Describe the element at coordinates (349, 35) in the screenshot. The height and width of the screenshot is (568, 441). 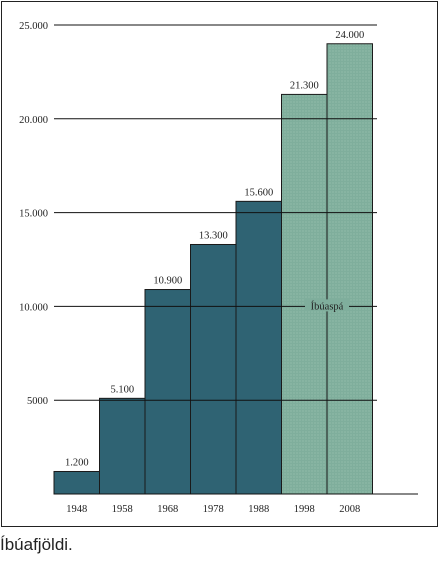
I see `value-label-2008: 24.000` at that location.